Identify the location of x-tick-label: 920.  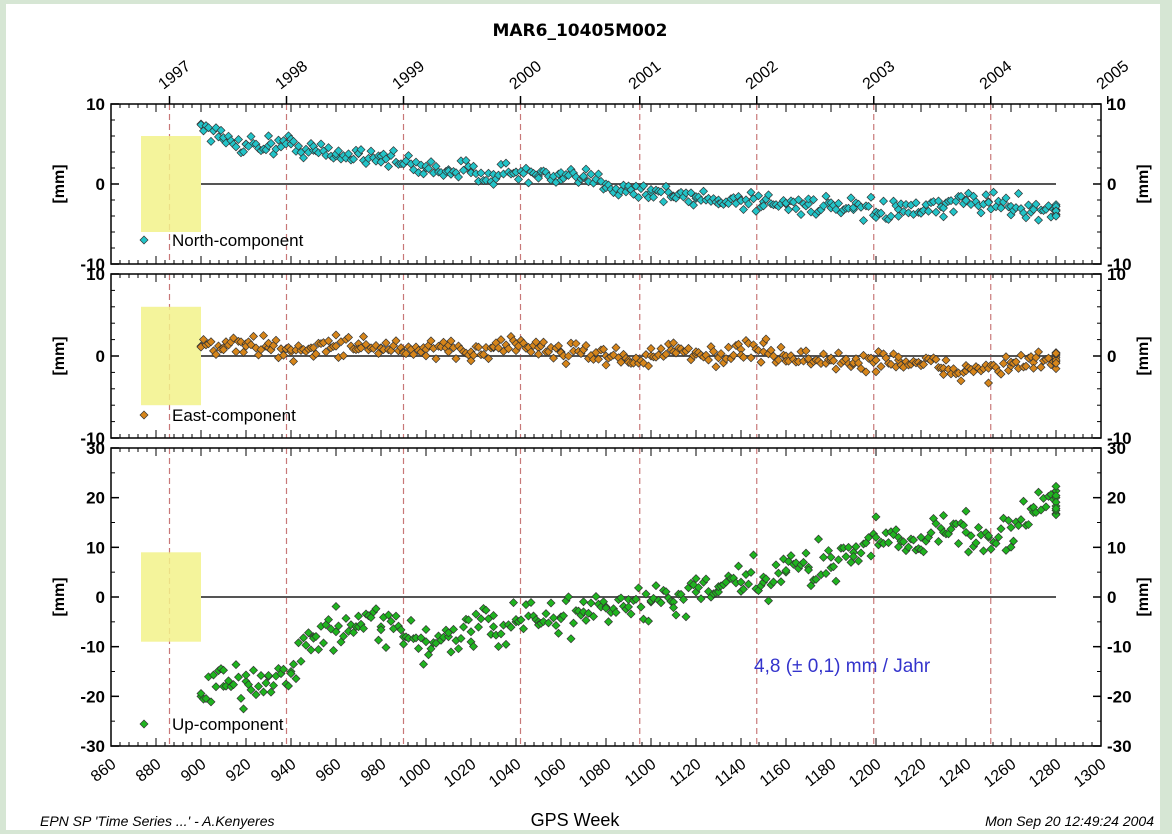
(239, 771).